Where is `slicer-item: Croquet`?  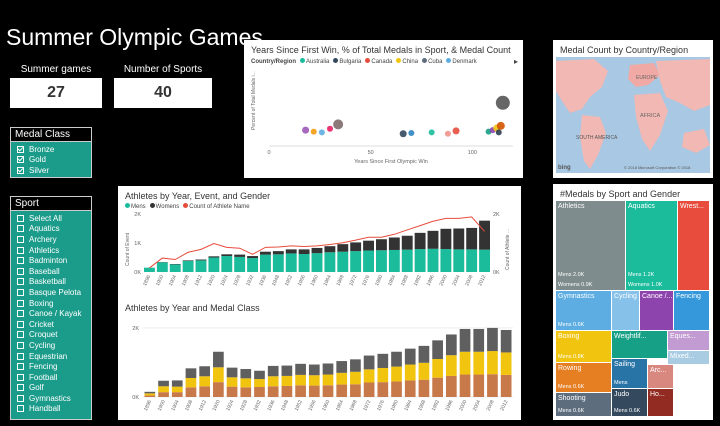
slicer-item: Croquet is located at coordinates (51, 335).